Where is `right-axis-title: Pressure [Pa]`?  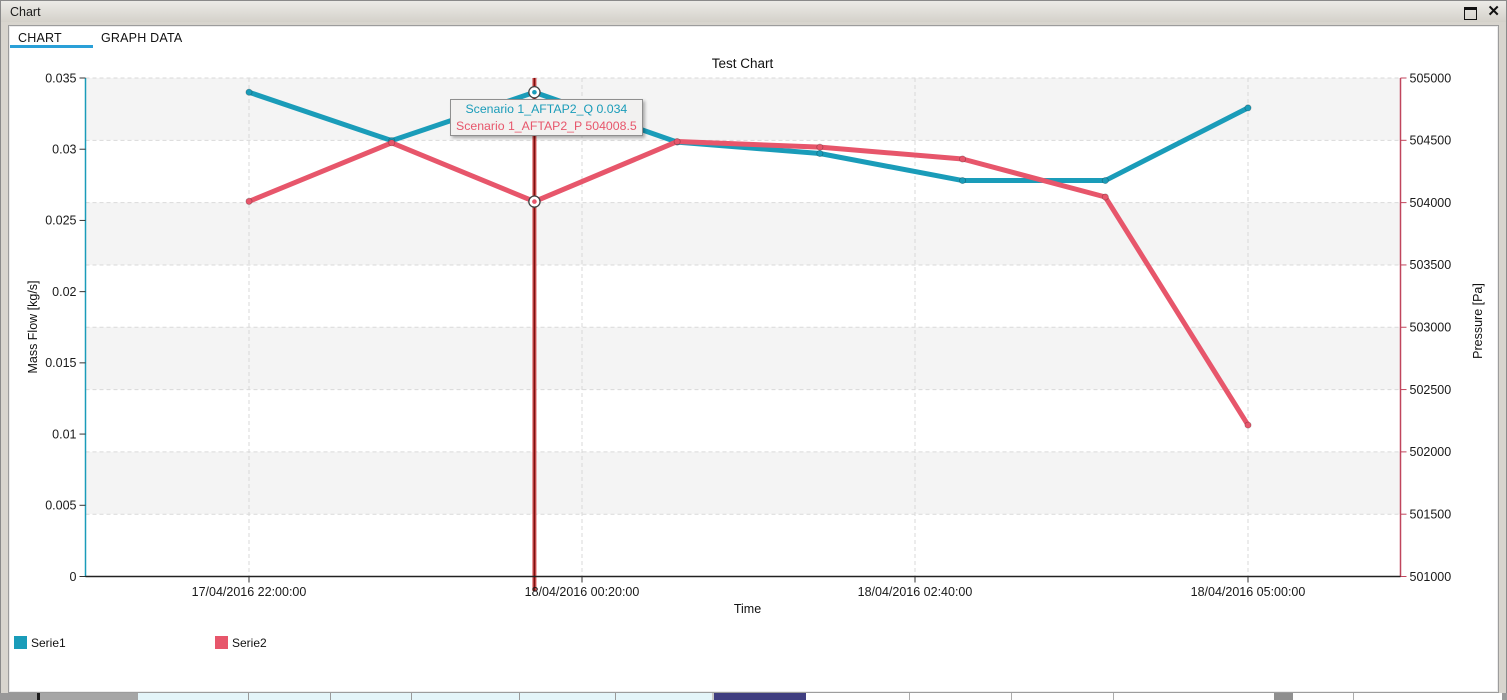
right-axis-title: Pressure [Pa] is located at coordinates (1478, 321).